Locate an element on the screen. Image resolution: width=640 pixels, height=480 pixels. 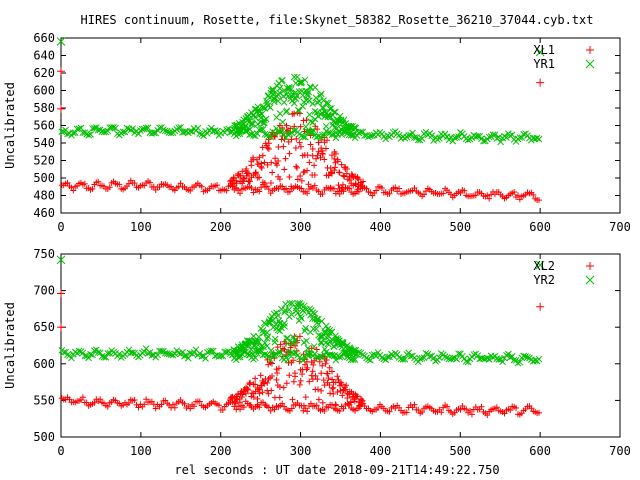
x-tick-label: 0 is located at coordinates (60, 451).